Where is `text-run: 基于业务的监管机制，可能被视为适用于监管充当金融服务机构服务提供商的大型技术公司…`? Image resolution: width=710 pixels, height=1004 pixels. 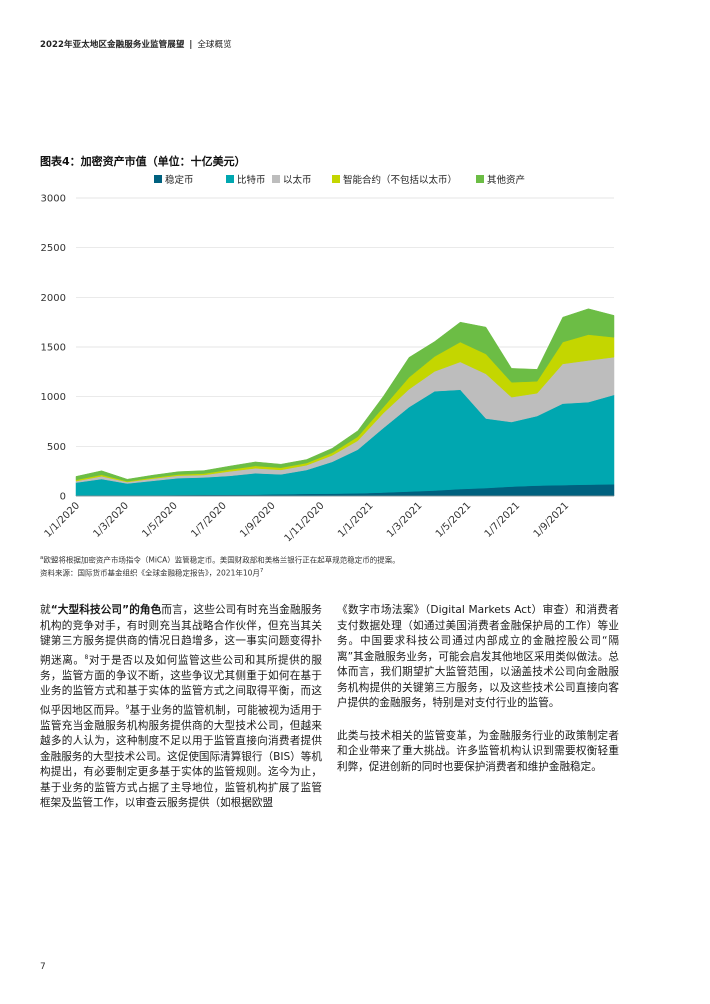
text-run: 基于业务的监管机制，可能被视为适用于监管充当金融服务机构服务提供商的大型技术公司… is located at coordinates (181, 757).